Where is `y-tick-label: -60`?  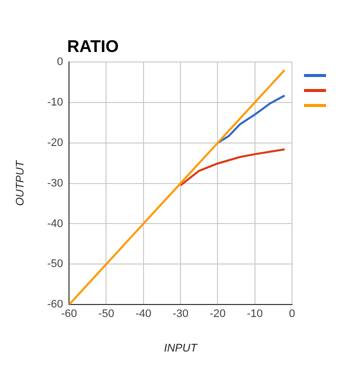 y-tick-label: -60 is located at coordinates (55, 304).